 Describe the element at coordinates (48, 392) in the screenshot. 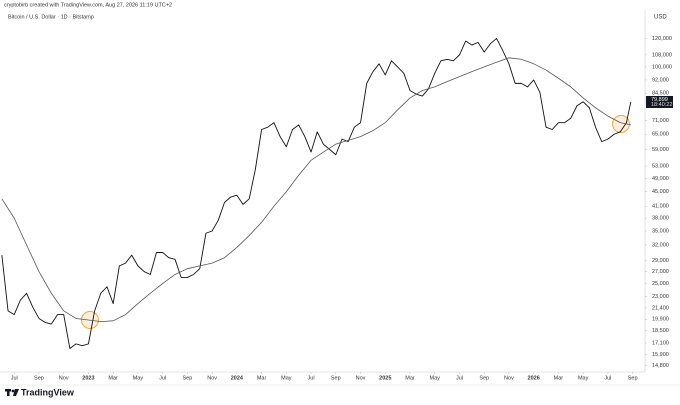

I see `brand: TradingView` at that location.